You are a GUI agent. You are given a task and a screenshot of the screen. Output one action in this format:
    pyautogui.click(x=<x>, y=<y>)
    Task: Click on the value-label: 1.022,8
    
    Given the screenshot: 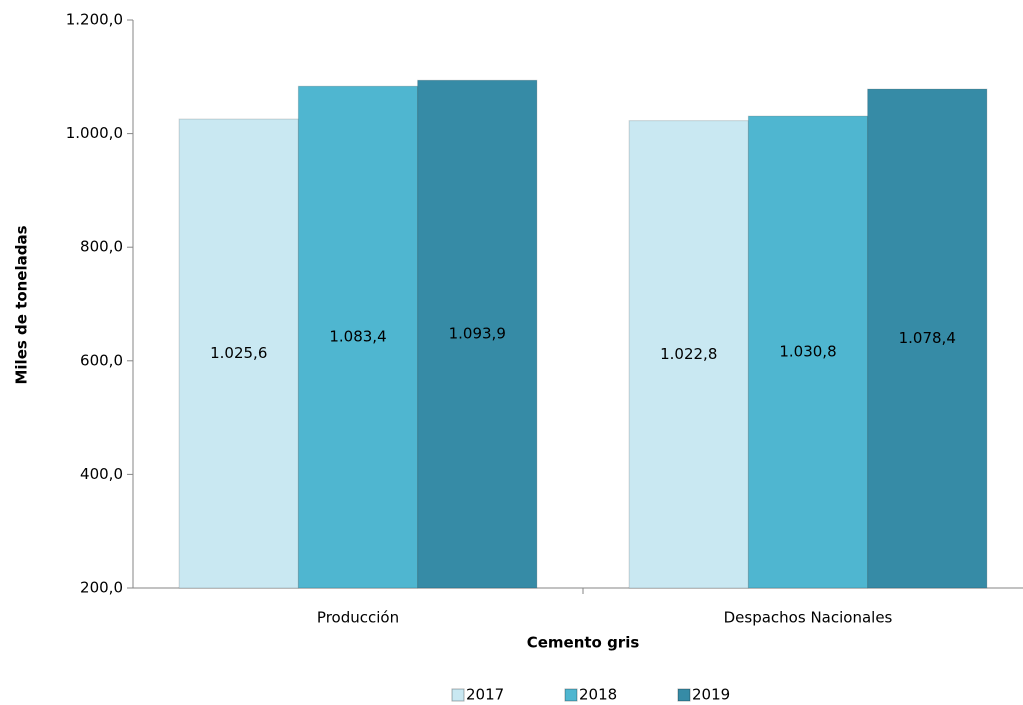 What is the action you would take?
    pyautogui.click(x=688, y=354)
    